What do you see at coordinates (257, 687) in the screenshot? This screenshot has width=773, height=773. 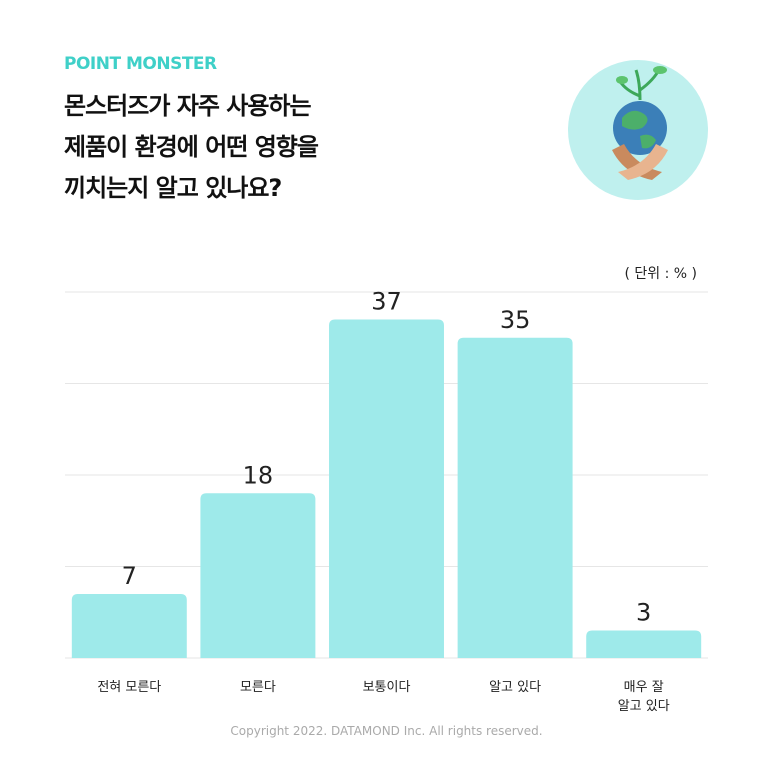 I see `x-tick-label: 모른다` at bounding box center [257, 687].